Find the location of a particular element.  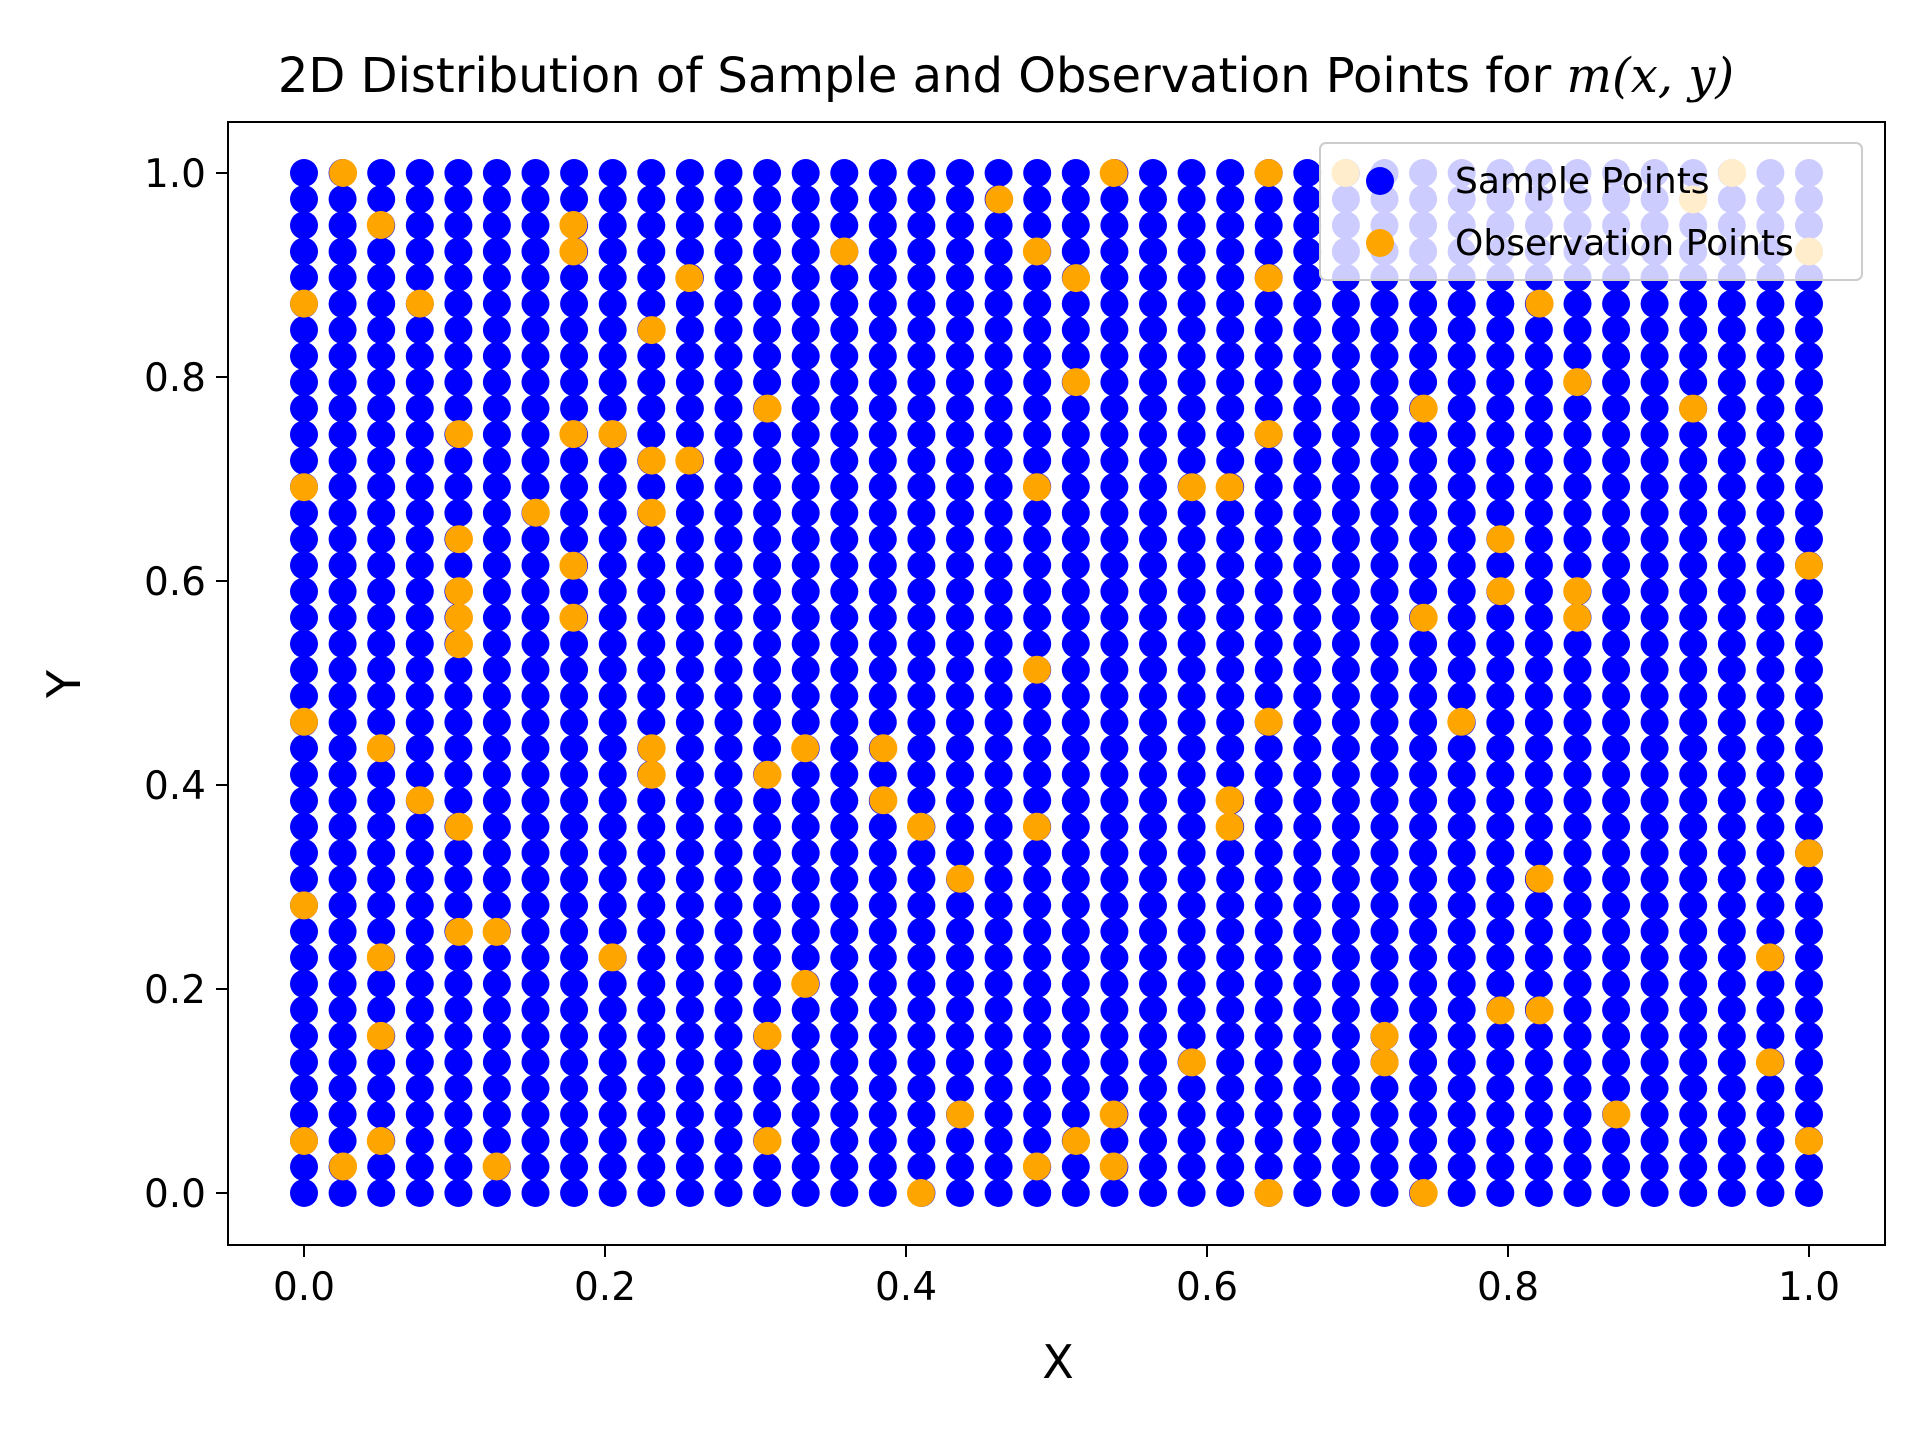

x-tick-label: 1.0 is located at coordinates (1809, 1287).